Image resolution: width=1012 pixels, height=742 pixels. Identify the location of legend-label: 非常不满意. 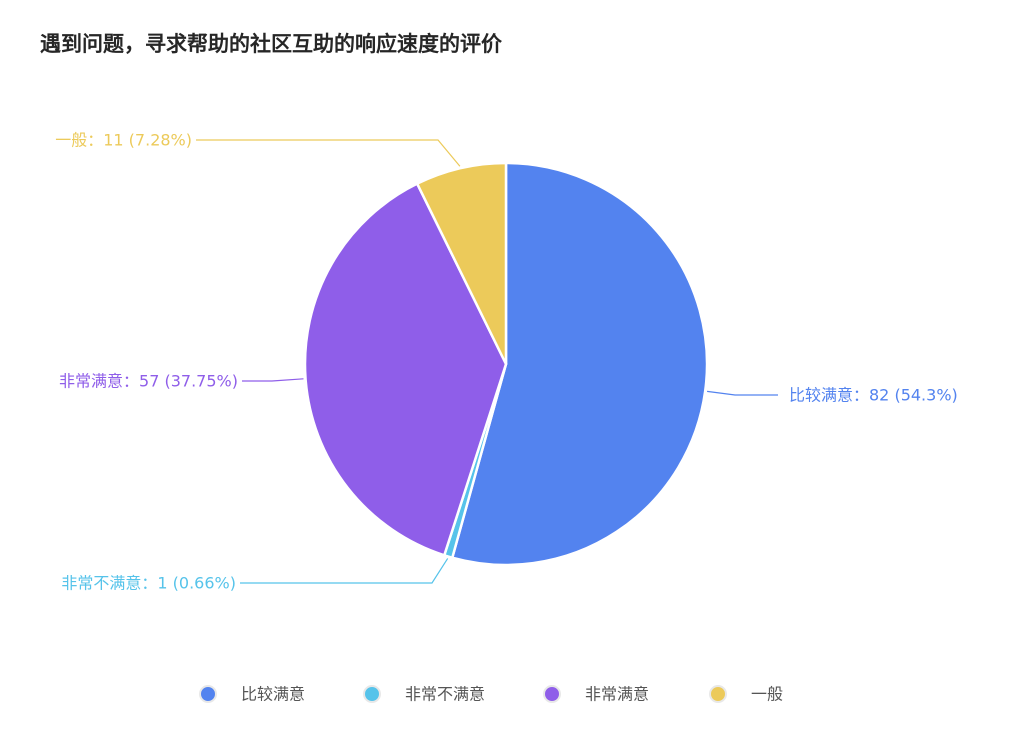
(445, 694).